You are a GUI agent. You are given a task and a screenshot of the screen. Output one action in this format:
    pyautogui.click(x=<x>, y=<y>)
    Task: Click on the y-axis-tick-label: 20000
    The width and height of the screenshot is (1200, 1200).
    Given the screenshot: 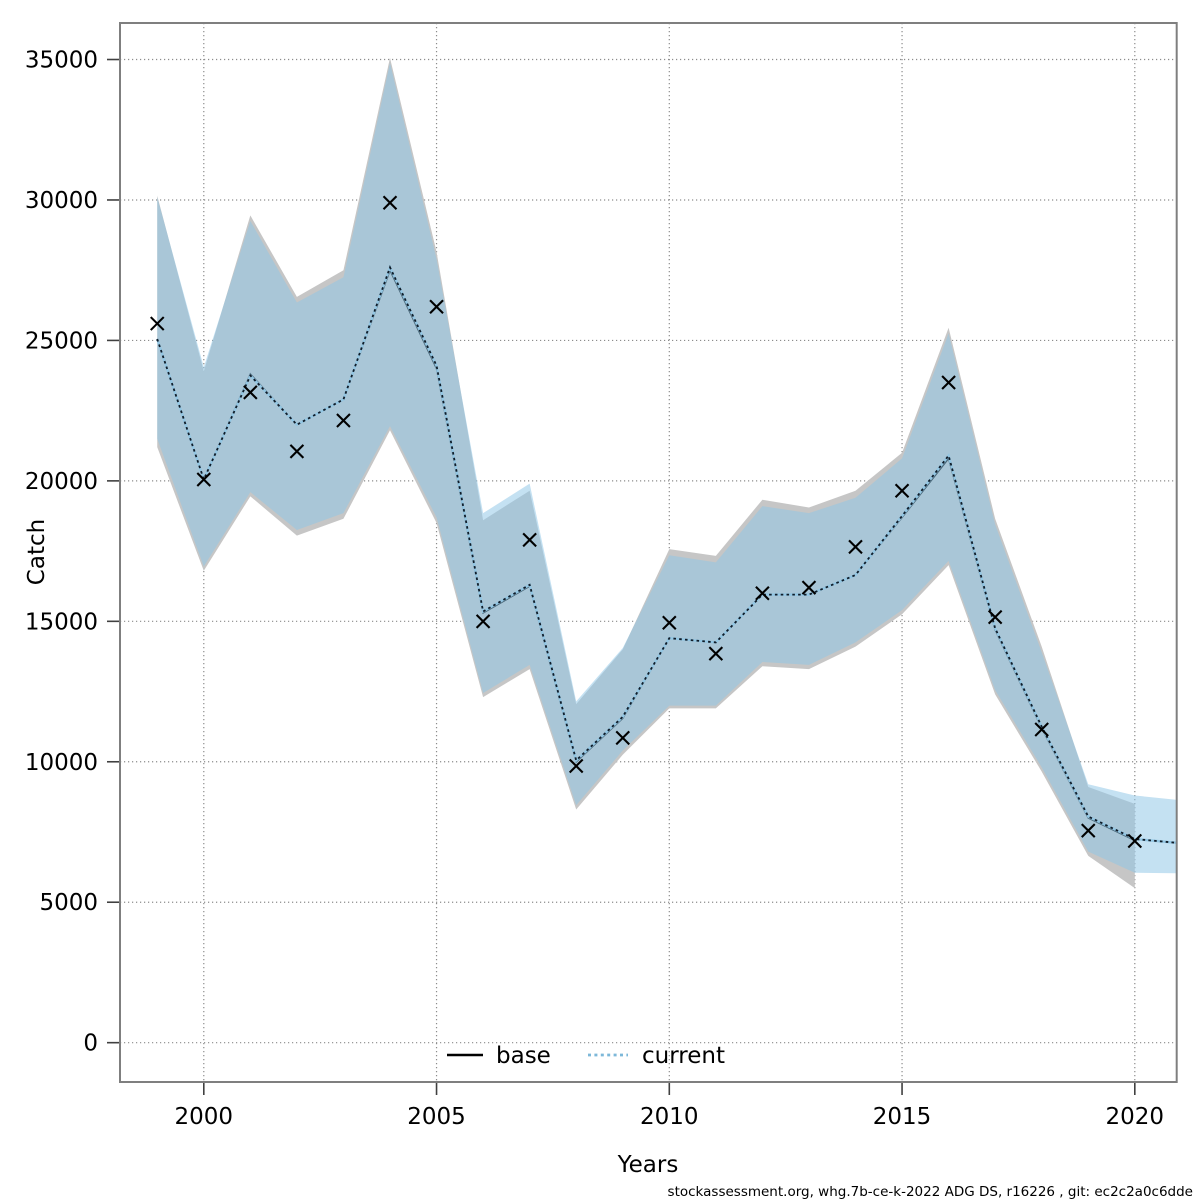 What is the action you would take?
    pyautogui.click(x=61, y=482)
    